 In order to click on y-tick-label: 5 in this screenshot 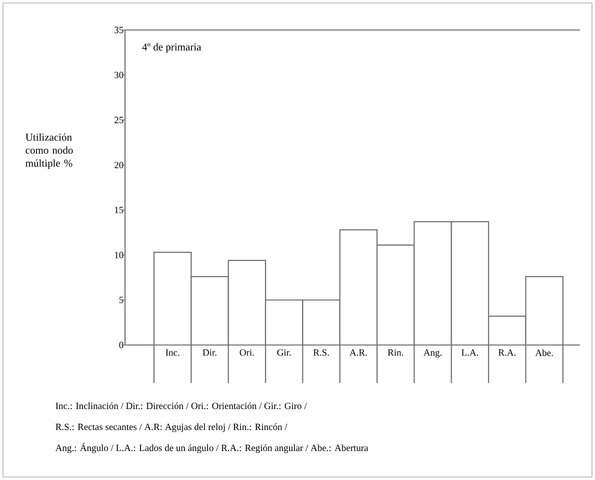, I will do `click(121, 300)`.